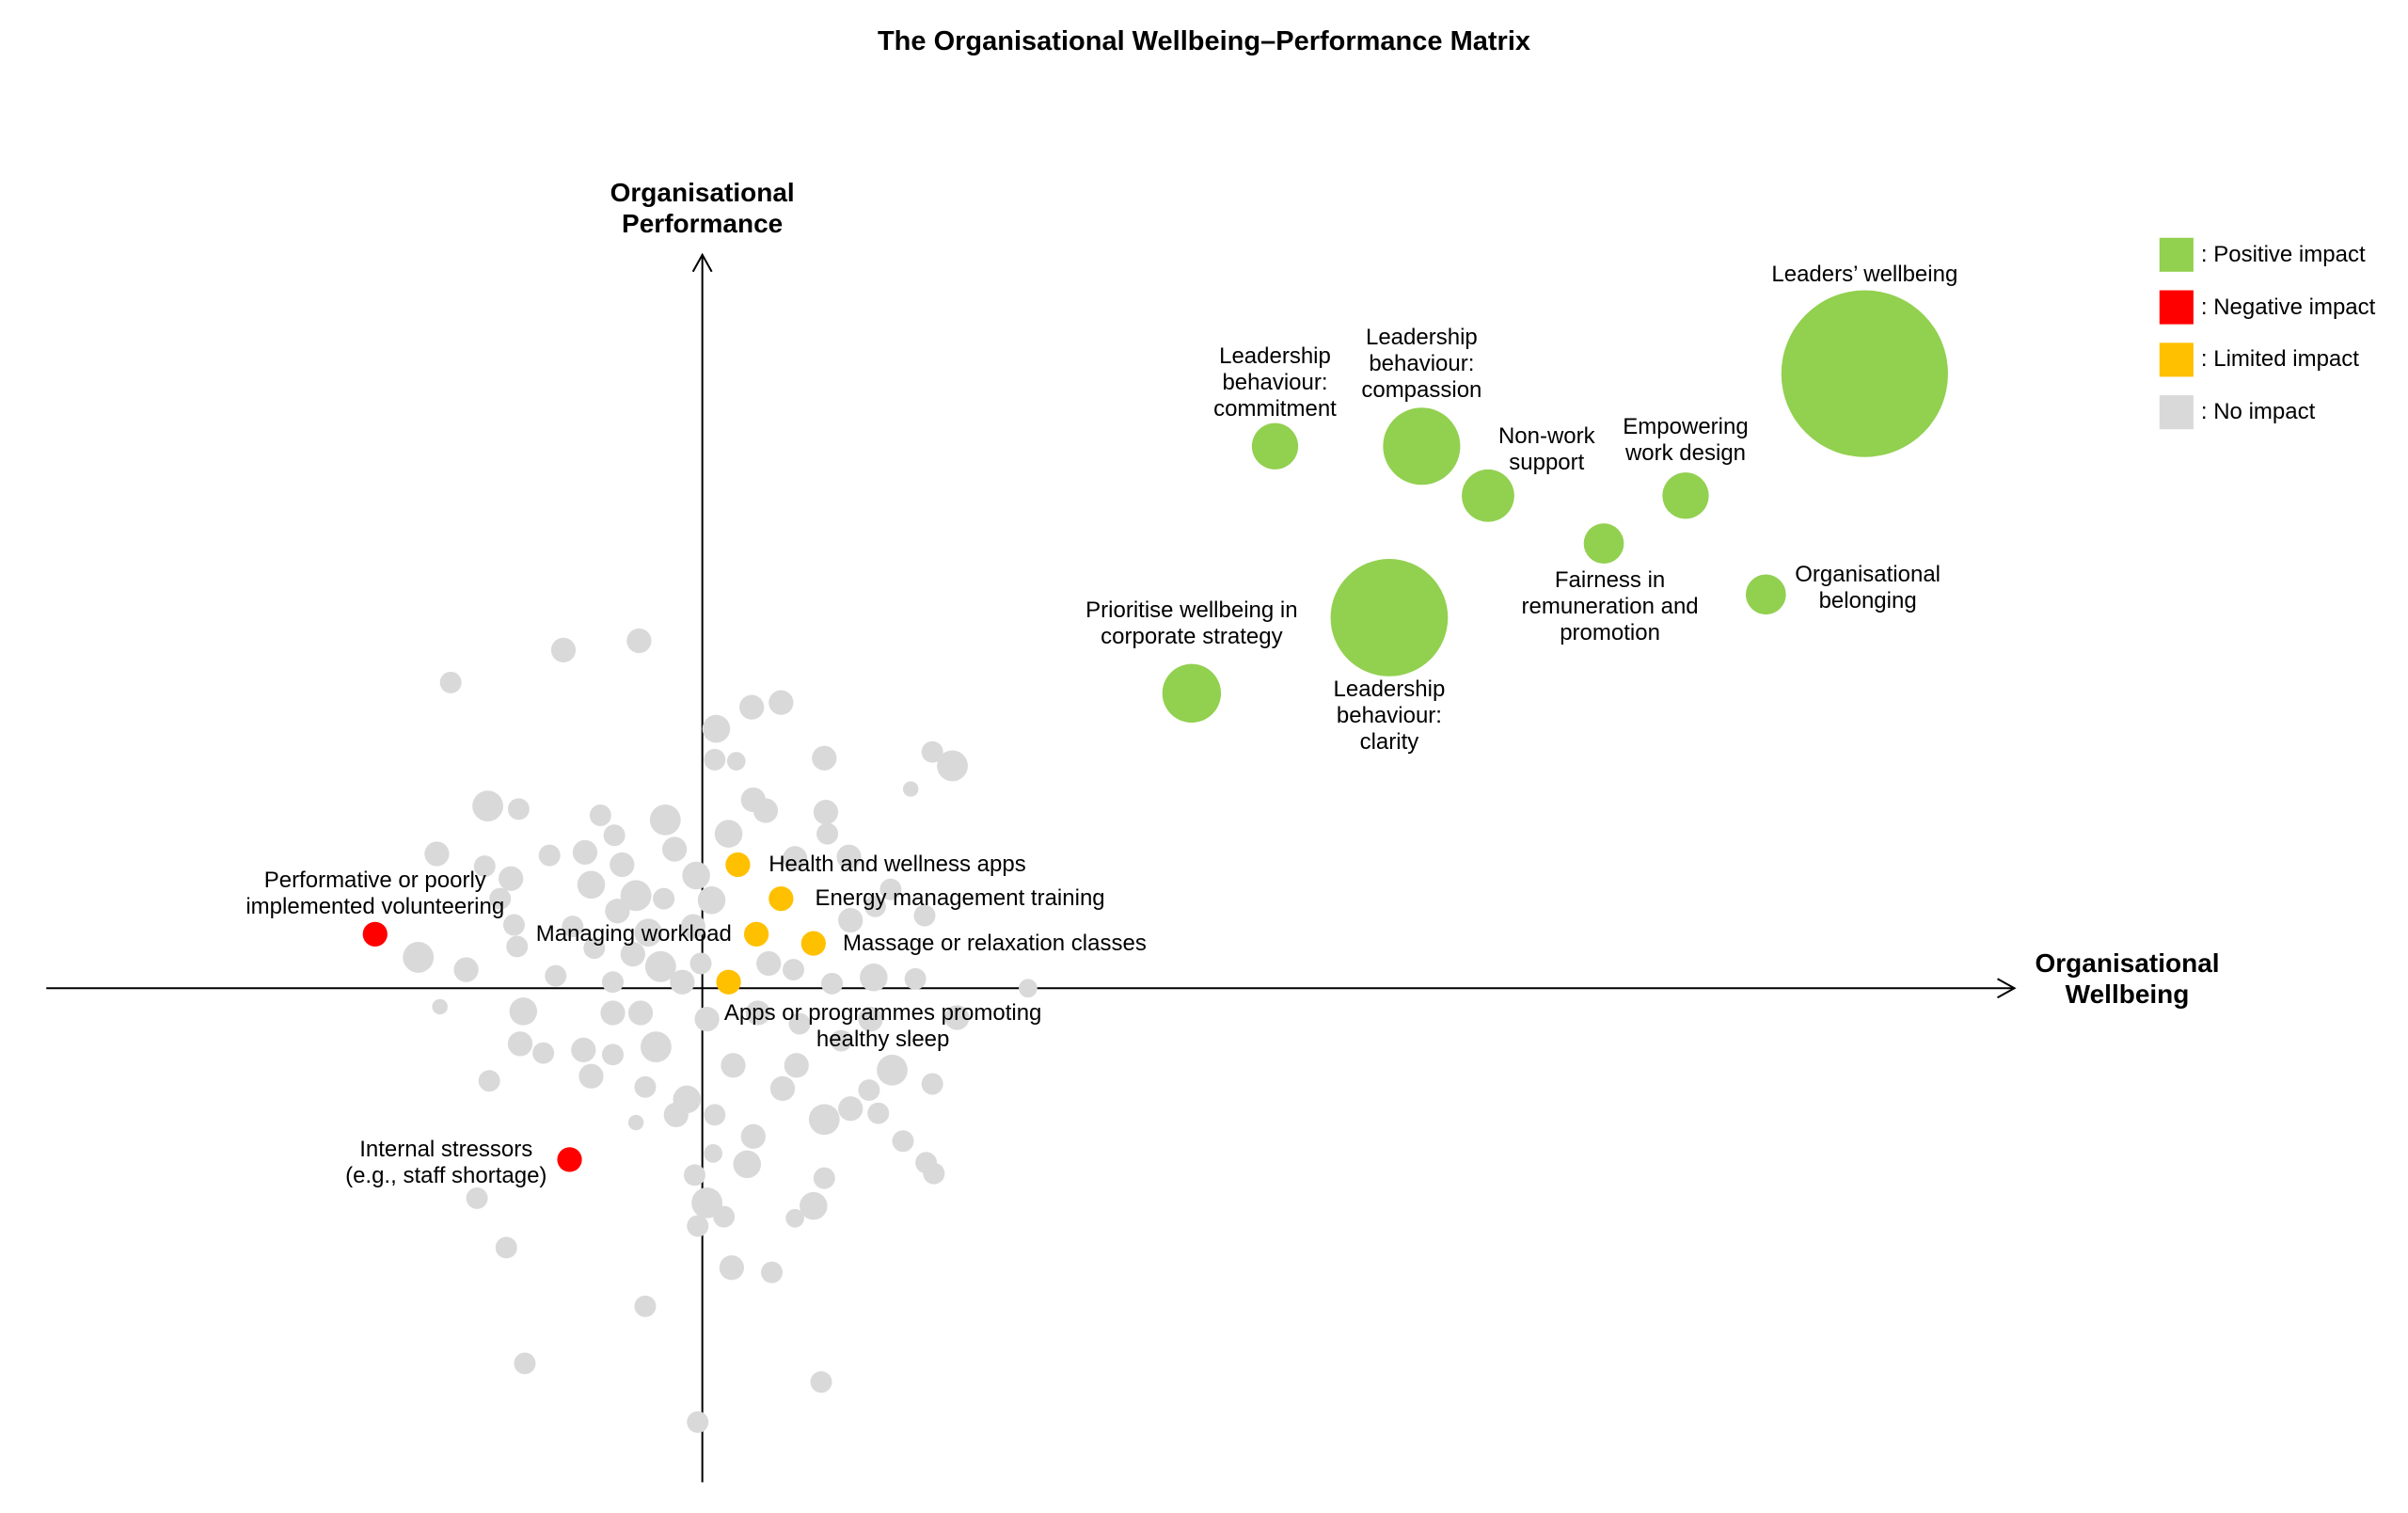 This screenshot has width=2408, height=1513. What do you see at coordinates (2283, 254) in the screenshot?
I see `legend-label: : Positive impact` at bounding box center [2283, 254].